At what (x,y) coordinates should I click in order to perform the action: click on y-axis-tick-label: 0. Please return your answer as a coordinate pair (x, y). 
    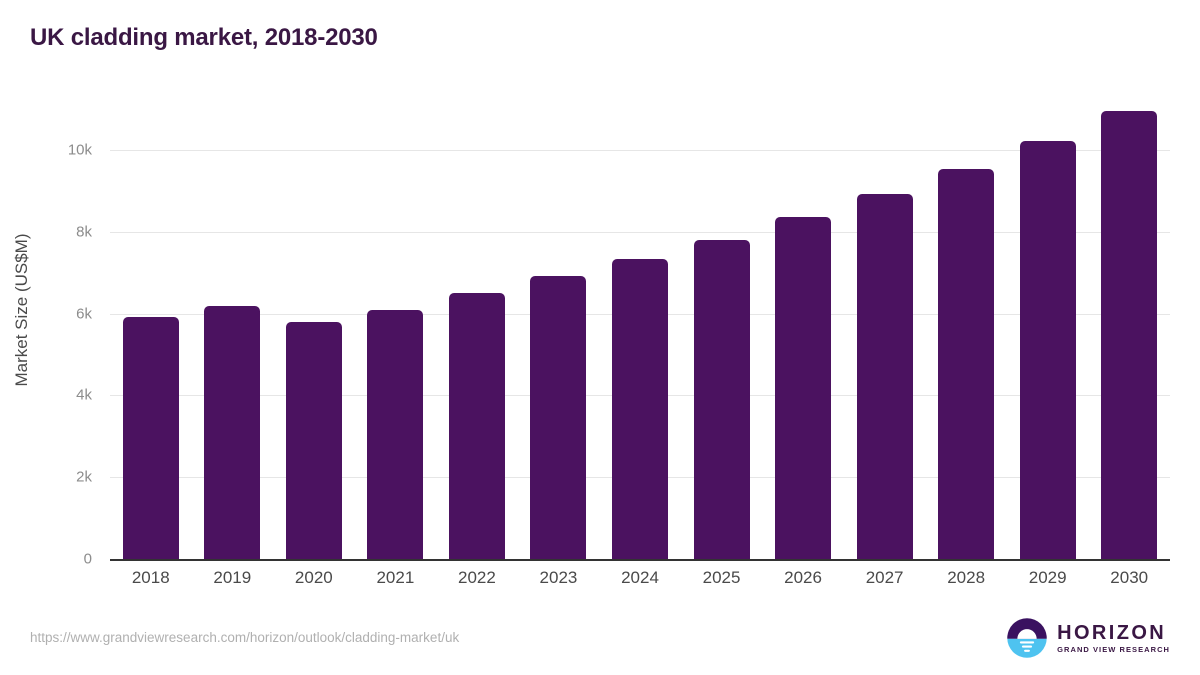
    Looking at the image, I should click on (87, 559).